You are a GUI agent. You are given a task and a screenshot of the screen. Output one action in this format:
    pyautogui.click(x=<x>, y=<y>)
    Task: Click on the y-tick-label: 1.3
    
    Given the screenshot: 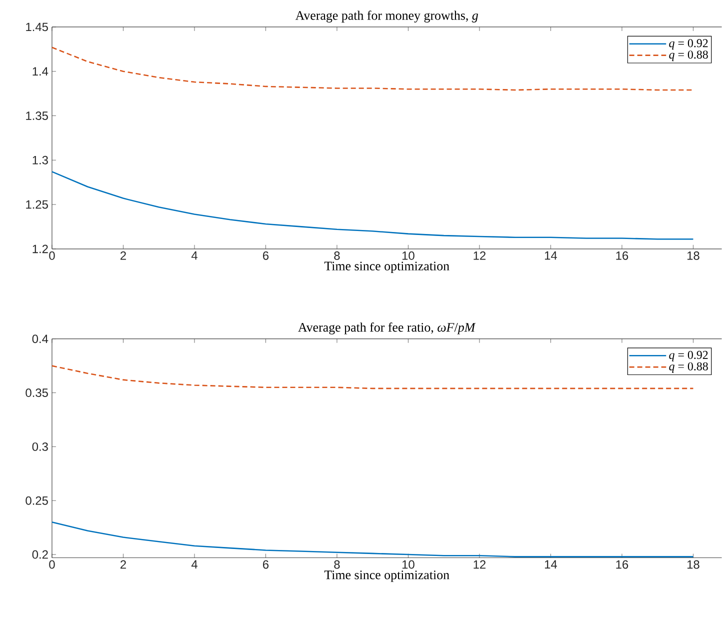 What is the action you would take?
    pyautogui.click(x=40, y=160)
    